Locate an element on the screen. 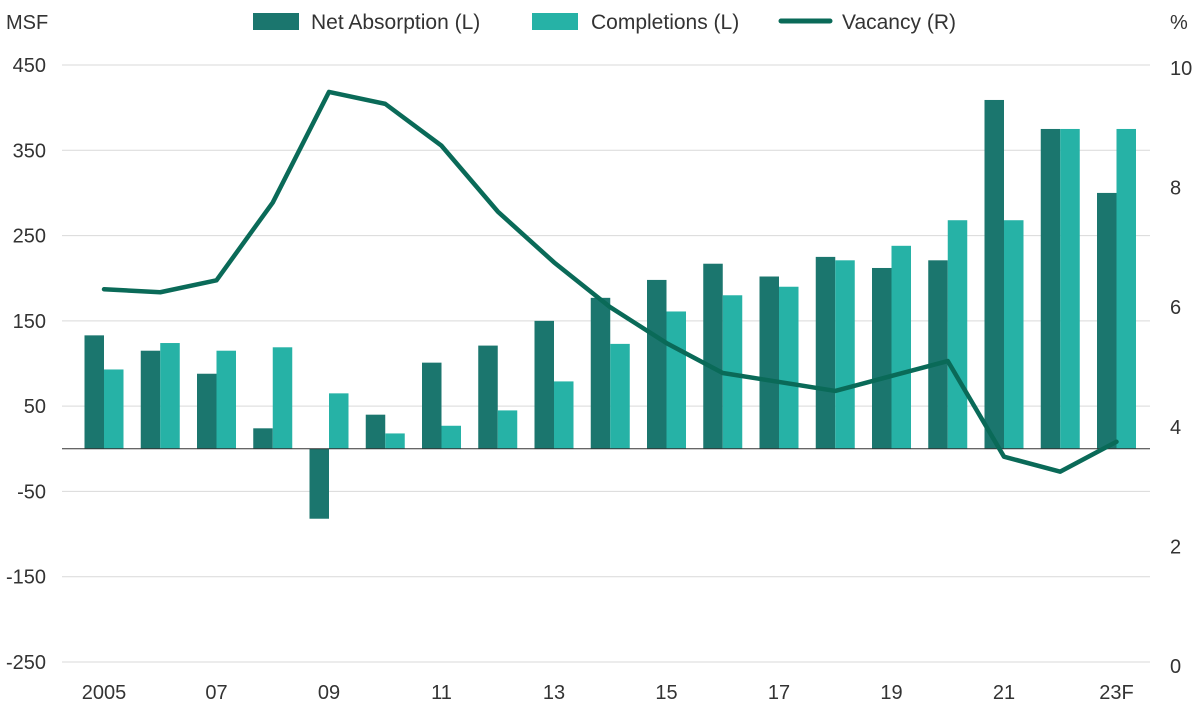 The image size is (1200, 708). y-right-tick-label: 6 is located at coordinates (1175, 308).